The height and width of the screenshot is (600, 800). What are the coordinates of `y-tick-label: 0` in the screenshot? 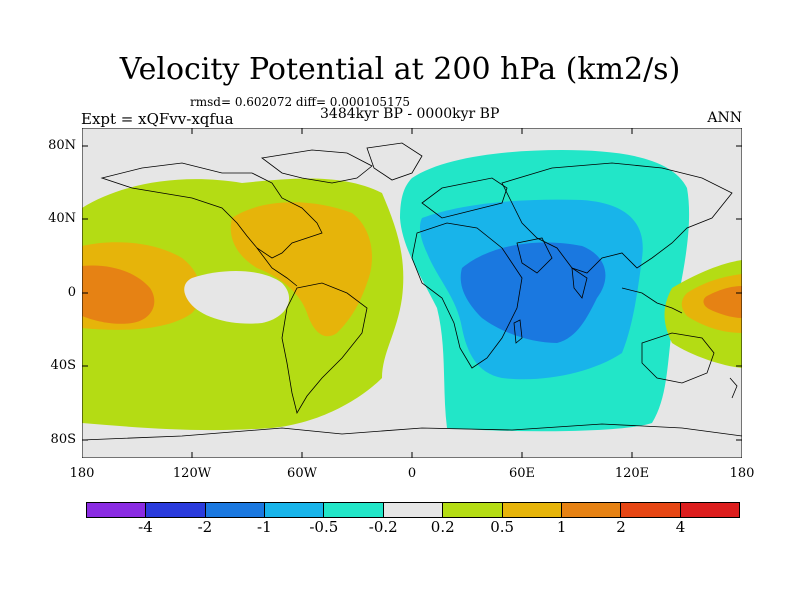 It's located at (71, 292).